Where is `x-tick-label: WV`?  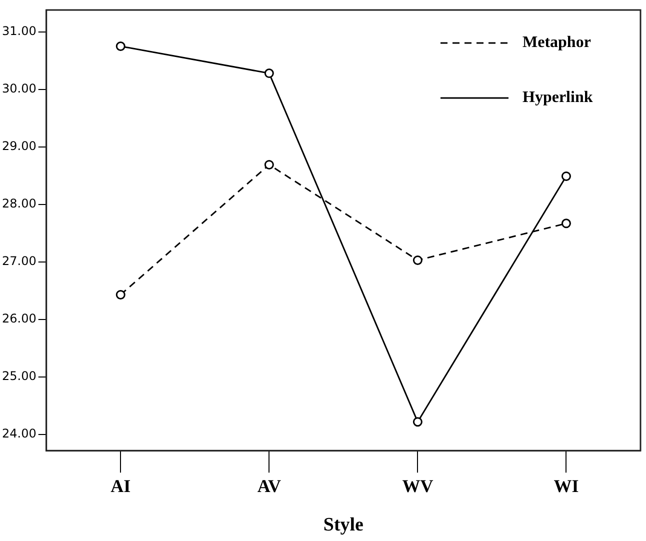 x-tick-label: WV is located at coordinates (418, 486).